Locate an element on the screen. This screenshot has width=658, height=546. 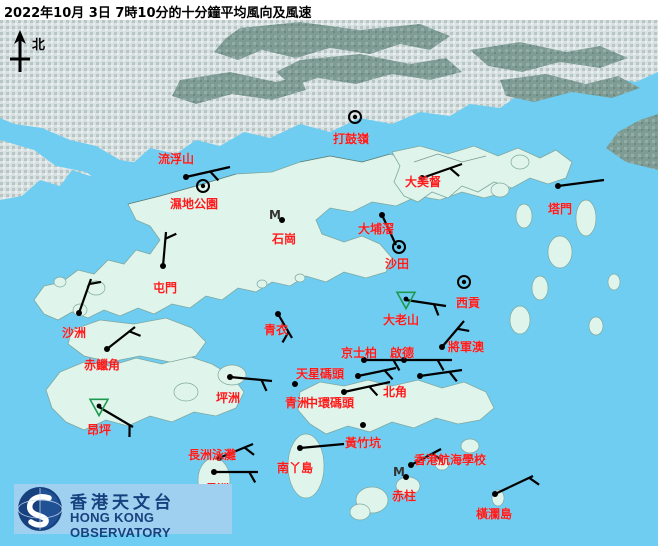
station-marker-tai-po-kau is located at coordinates (382, 215).